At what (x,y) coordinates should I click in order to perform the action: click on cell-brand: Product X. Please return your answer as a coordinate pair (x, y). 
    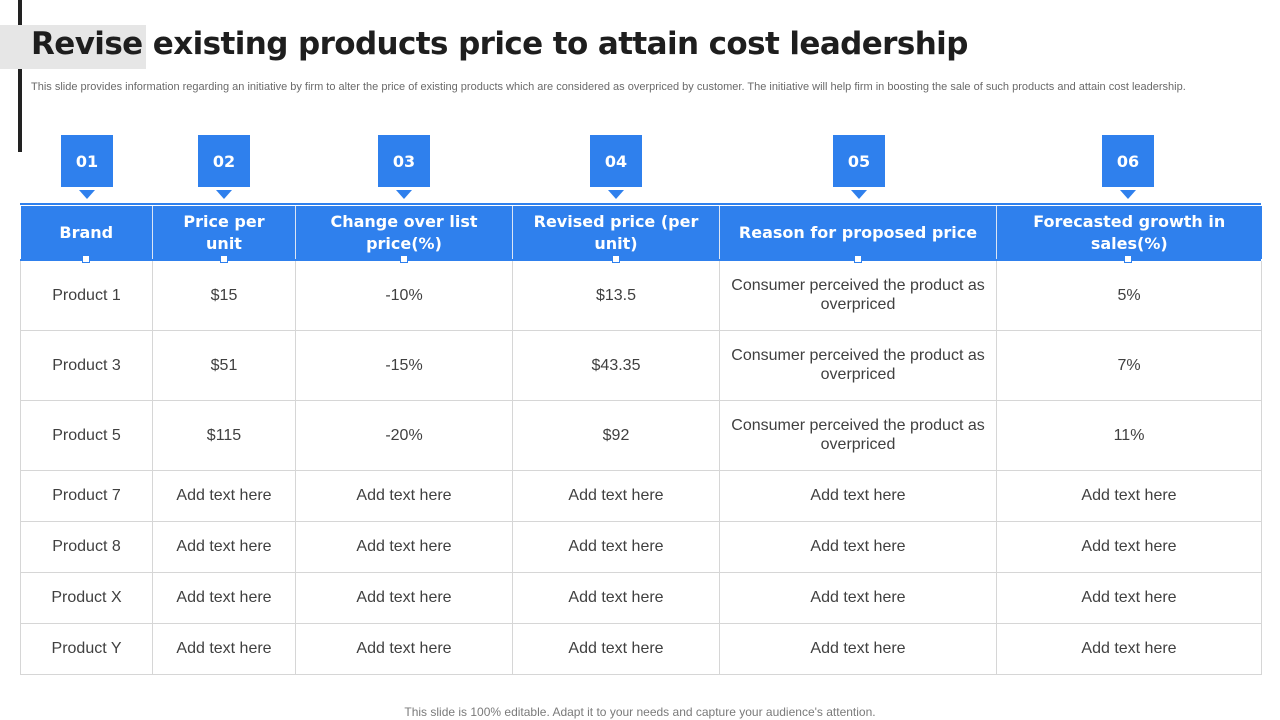
    Looking at the image, I should click on (86, 597).